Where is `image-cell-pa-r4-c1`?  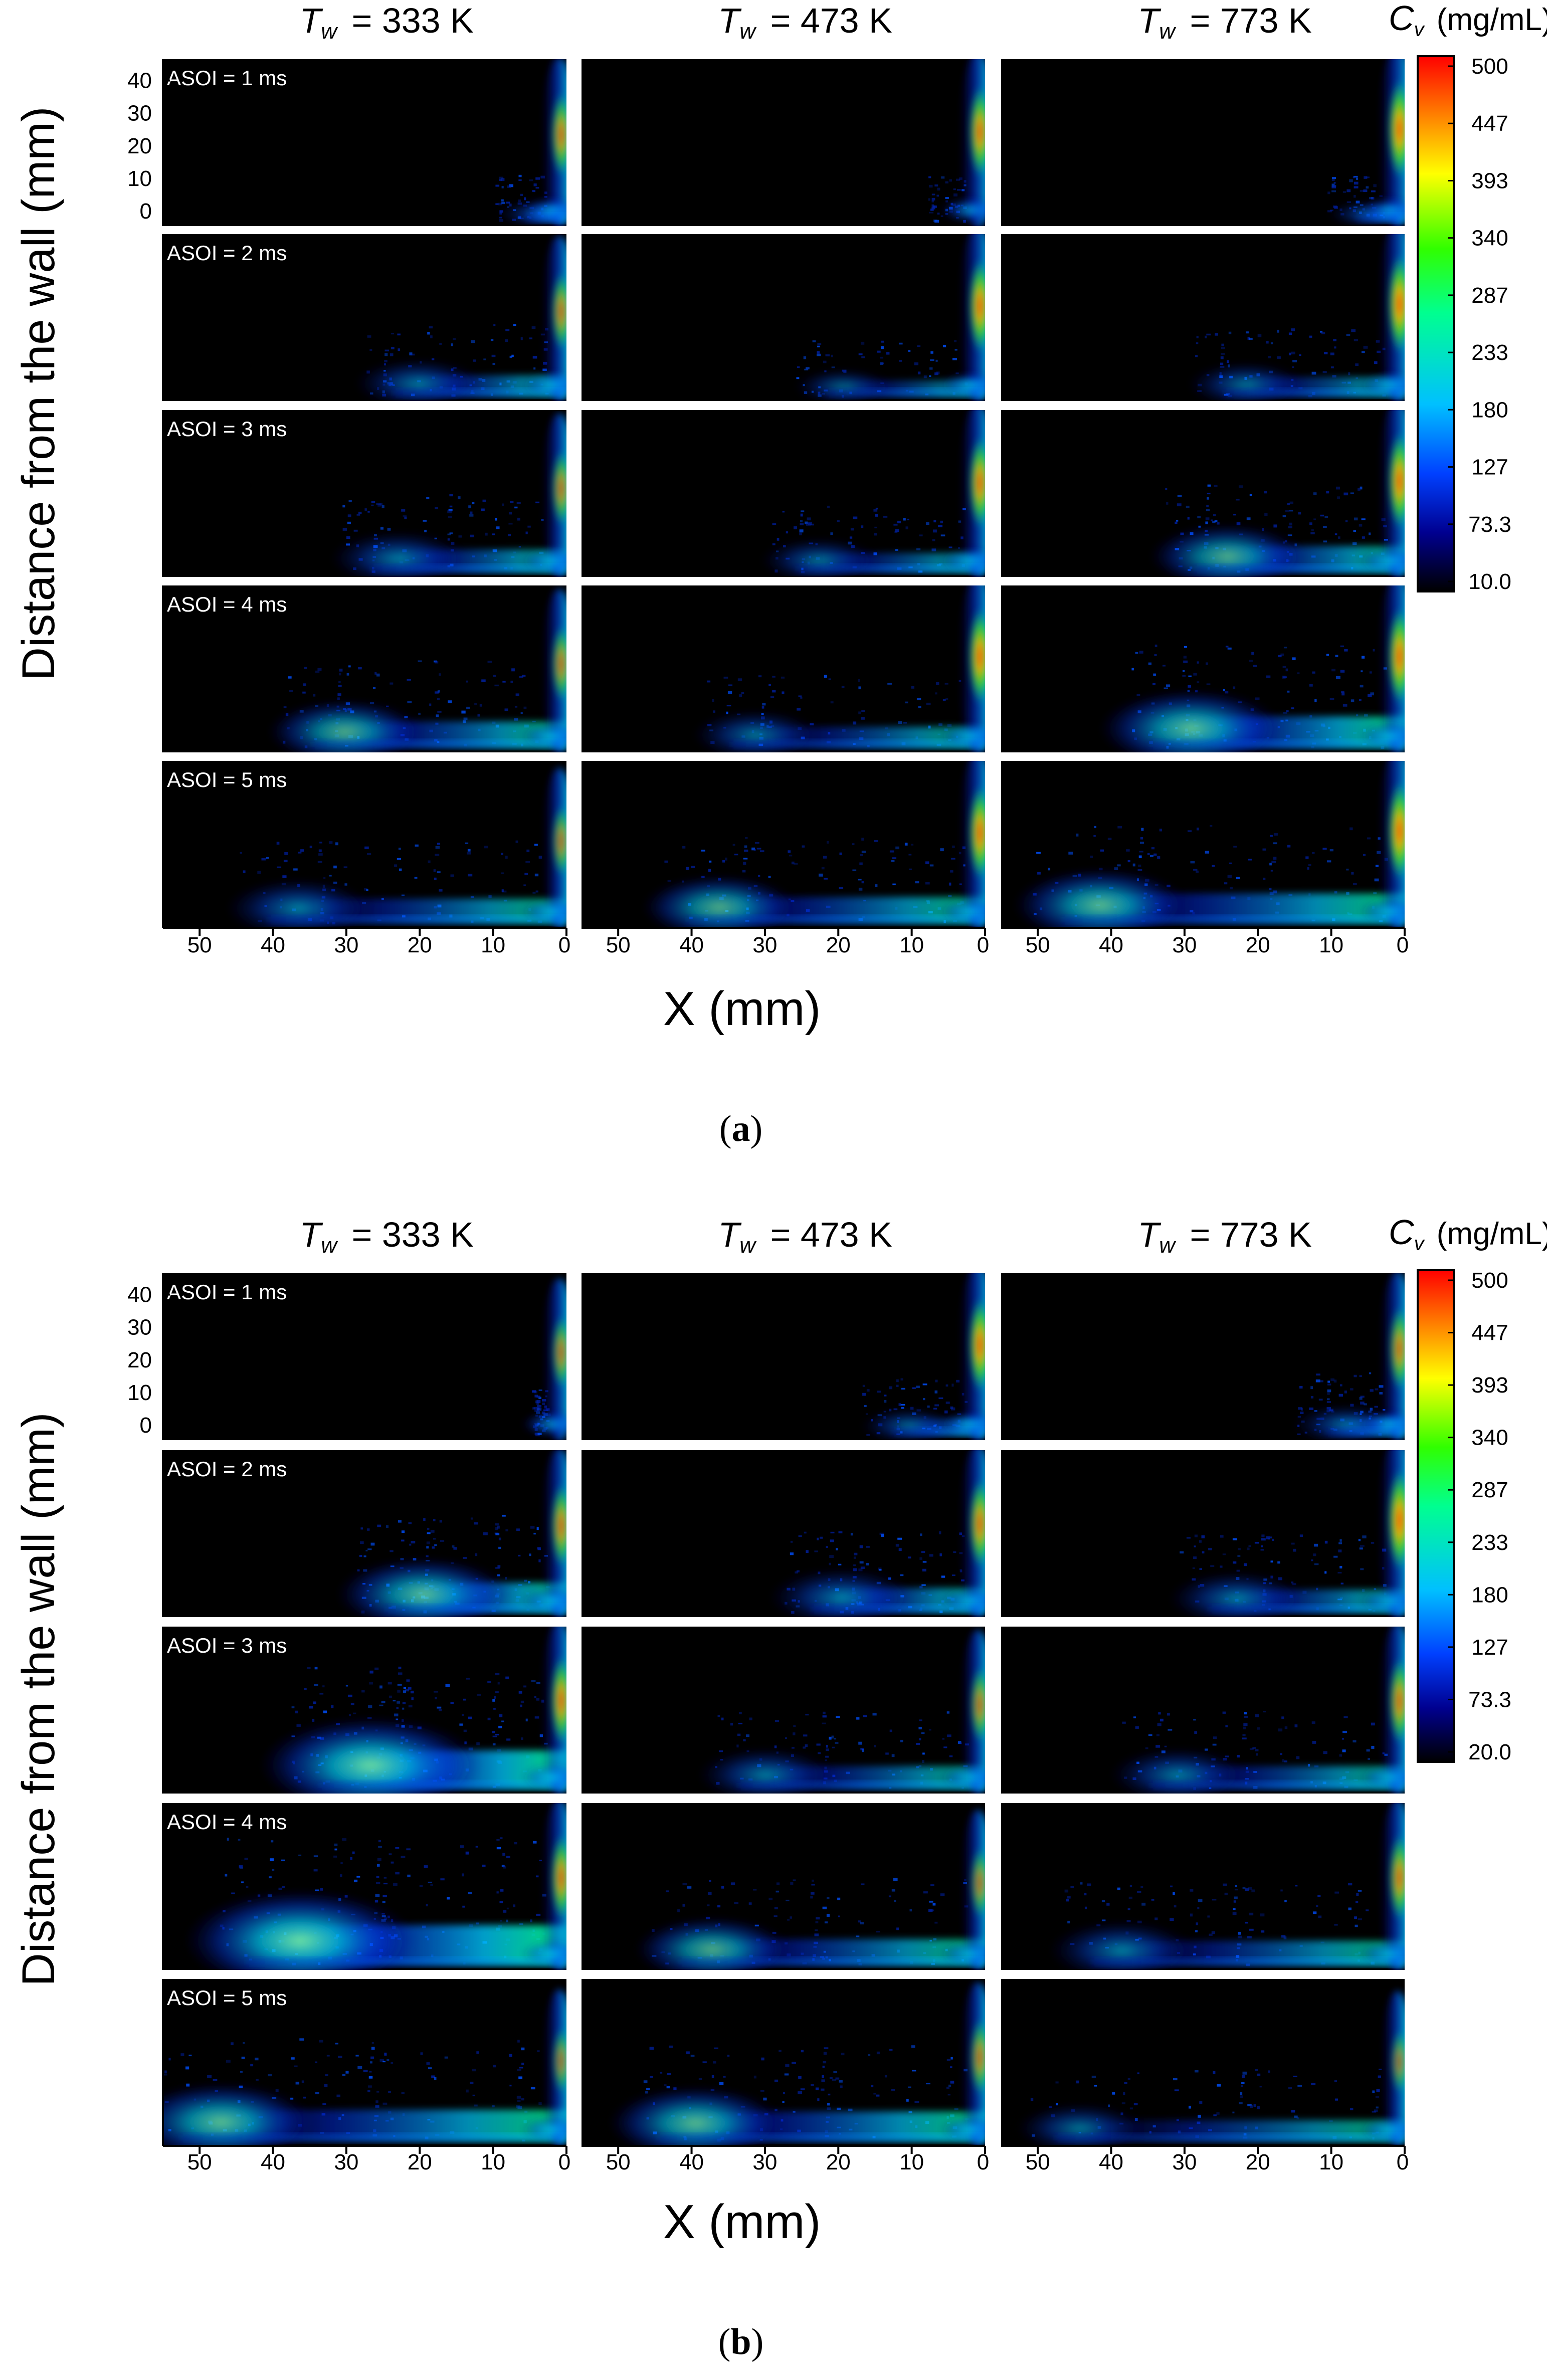
image-cell-pa-r4-c1 is located at coordinates (364, 668).